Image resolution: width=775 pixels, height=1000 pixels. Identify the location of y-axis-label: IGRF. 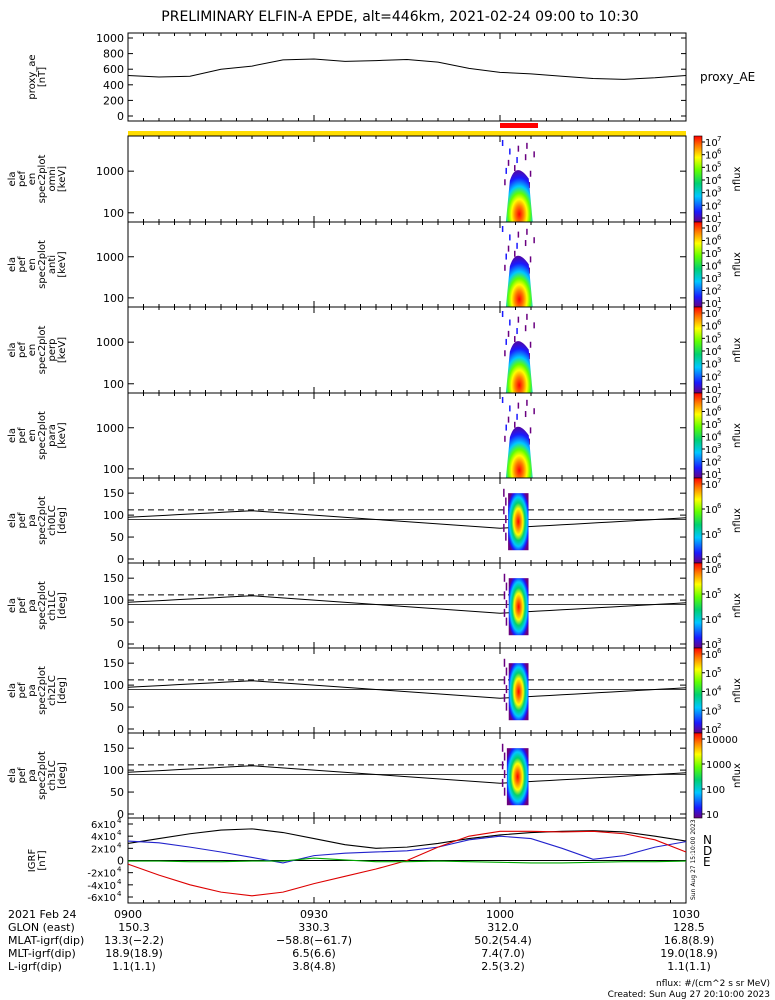
(32, 861).